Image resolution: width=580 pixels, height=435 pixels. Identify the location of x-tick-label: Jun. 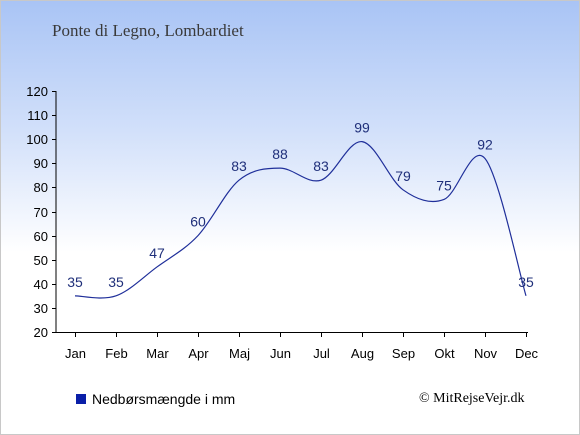
(280, 353).